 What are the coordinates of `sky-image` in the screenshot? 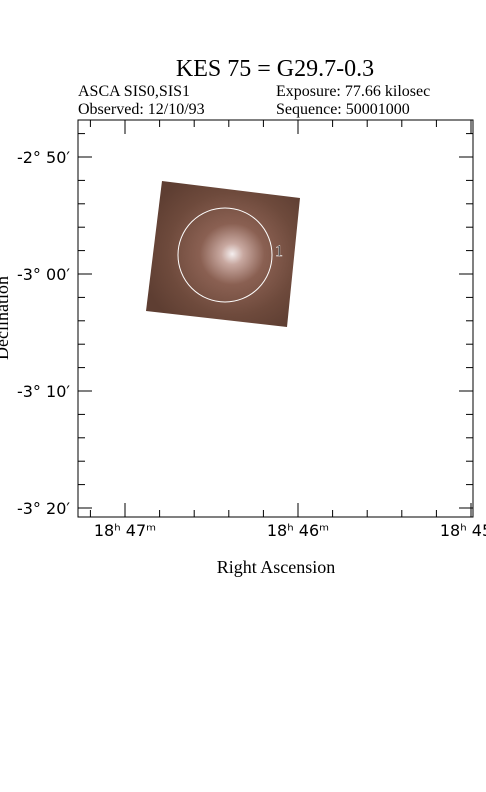 It's located at (223, 254).